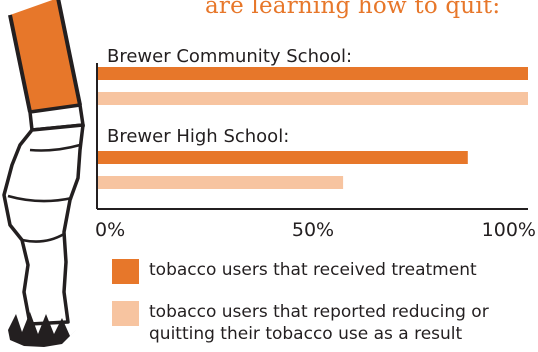 This screenshot has height=352, width=538. I want to click on legend-item-treatment: tobacco users that received treatment, so click(323, 271).